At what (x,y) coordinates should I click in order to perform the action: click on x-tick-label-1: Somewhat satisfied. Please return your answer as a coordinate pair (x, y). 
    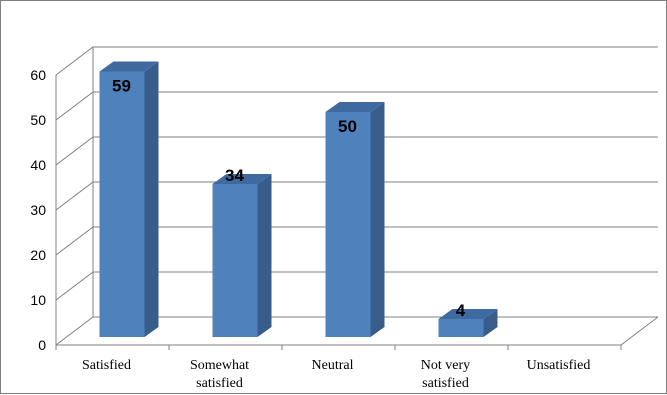
    Looking at the image, I should click on (219, 374).